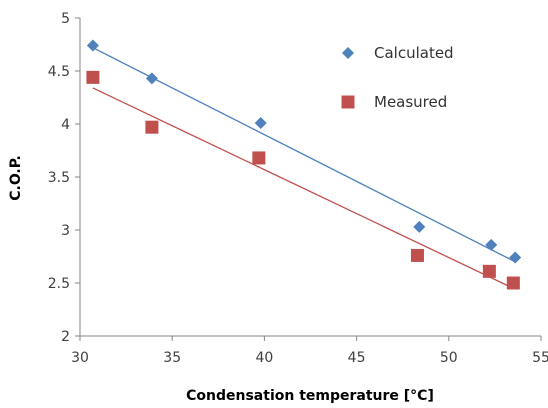 Image resolution: width=548 pixels, height=408 pixels. Describe the element at coordinates (348, 102) in the screenshot. I see `measured-legend-marker` at that location.